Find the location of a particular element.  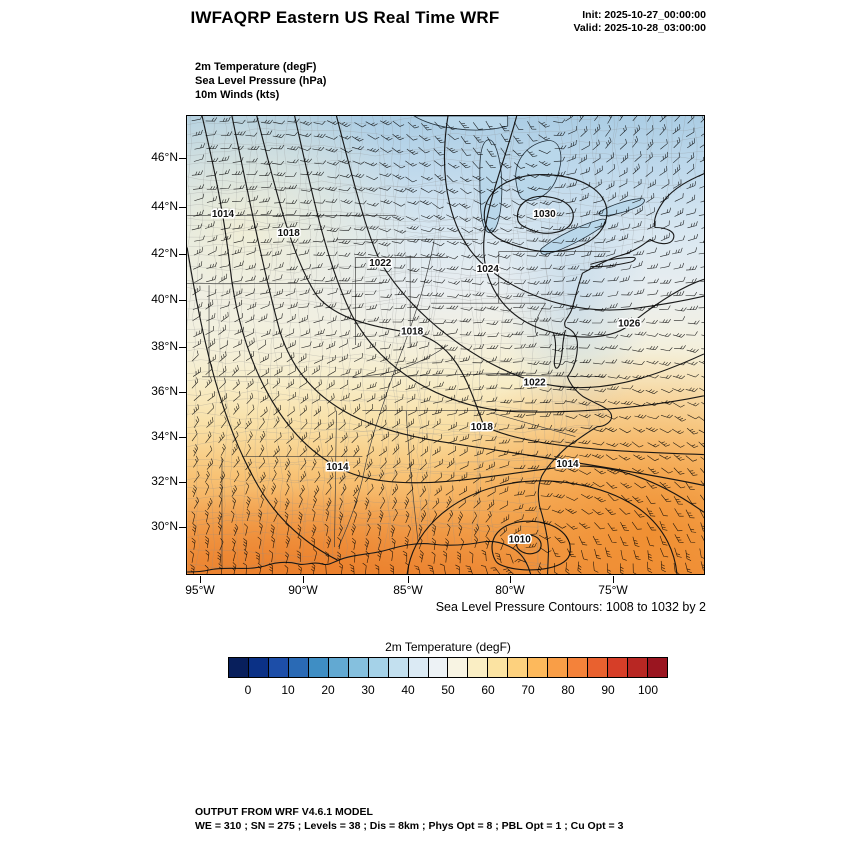

lon-tick-label: 75°W is located at coordinates (613, 590).